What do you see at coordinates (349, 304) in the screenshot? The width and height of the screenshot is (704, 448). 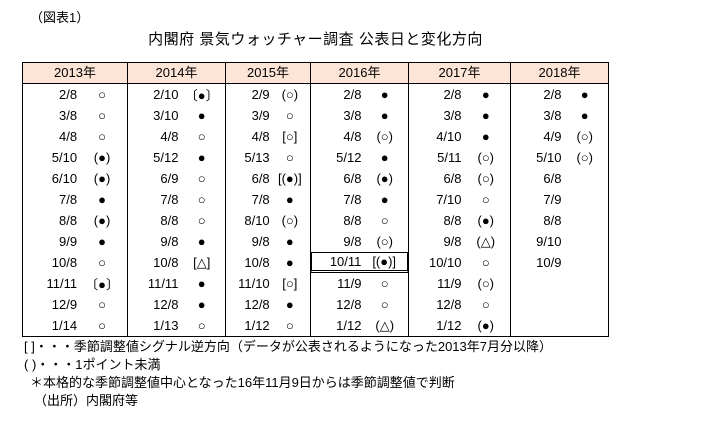 I see `publication-date: 12/8` at bounding box center [349, 304].